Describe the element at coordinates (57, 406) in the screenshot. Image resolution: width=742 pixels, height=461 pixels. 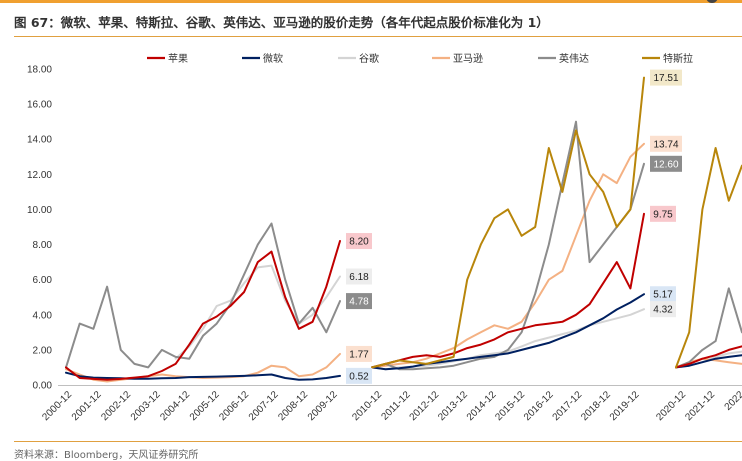
I see `x-tick-label: 2000-12` at that location.